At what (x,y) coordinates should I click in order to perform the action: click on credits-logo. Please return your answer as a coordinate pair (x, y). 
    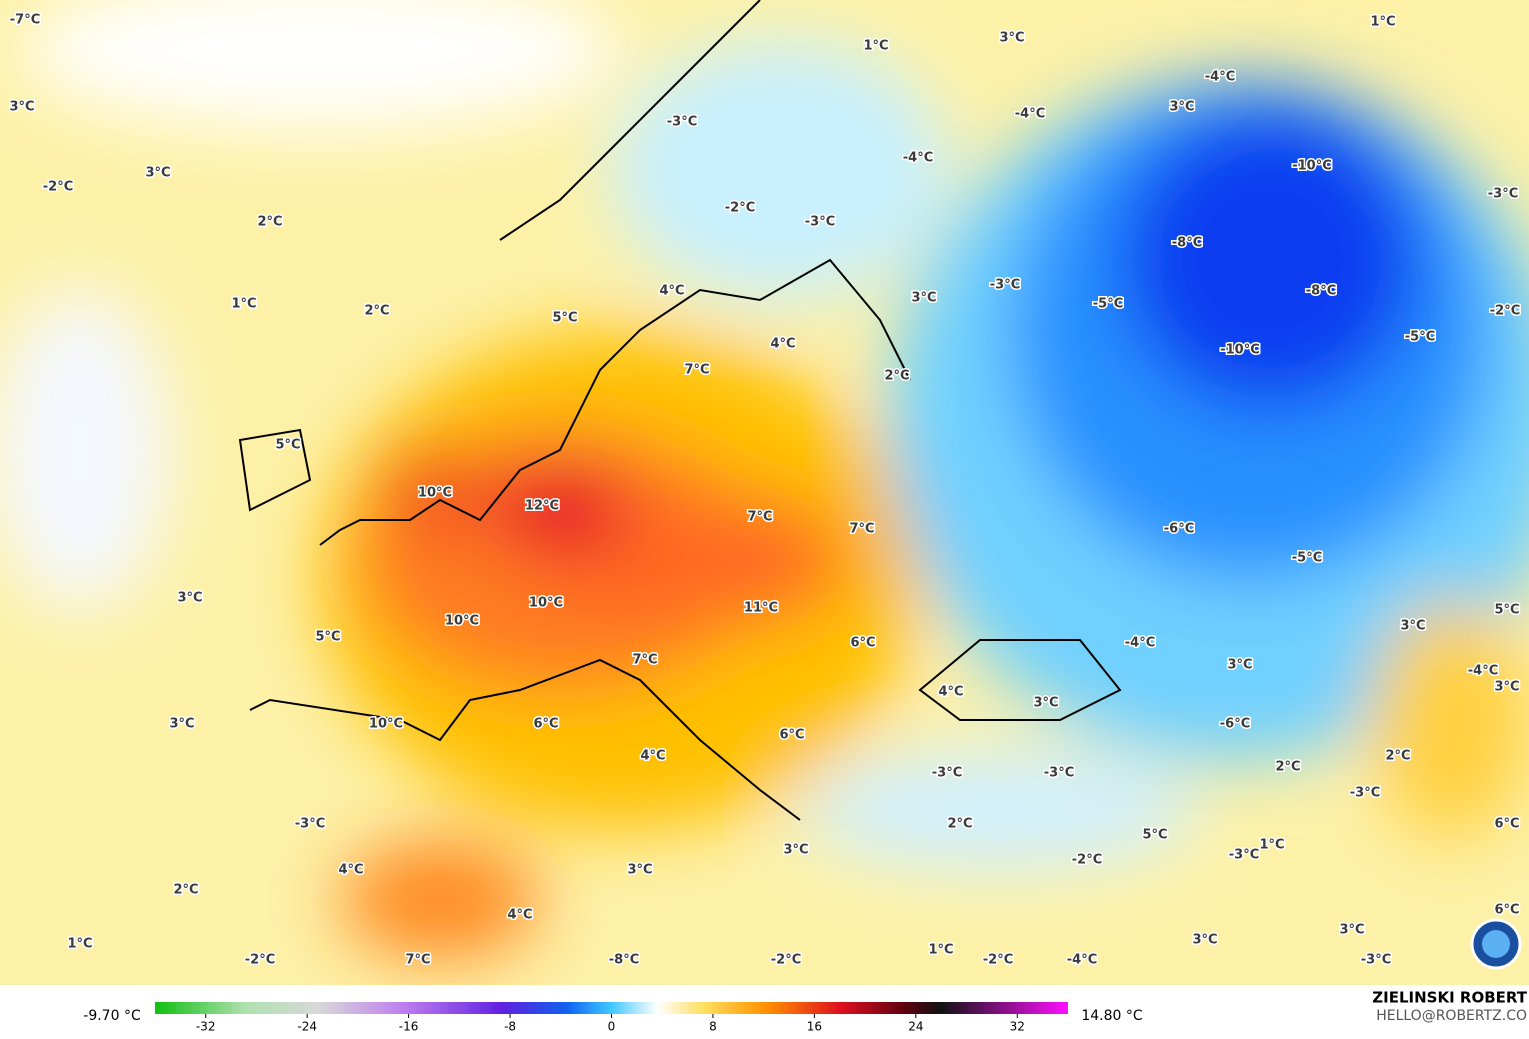
    Looking at the image, I should click on (1496, 944).